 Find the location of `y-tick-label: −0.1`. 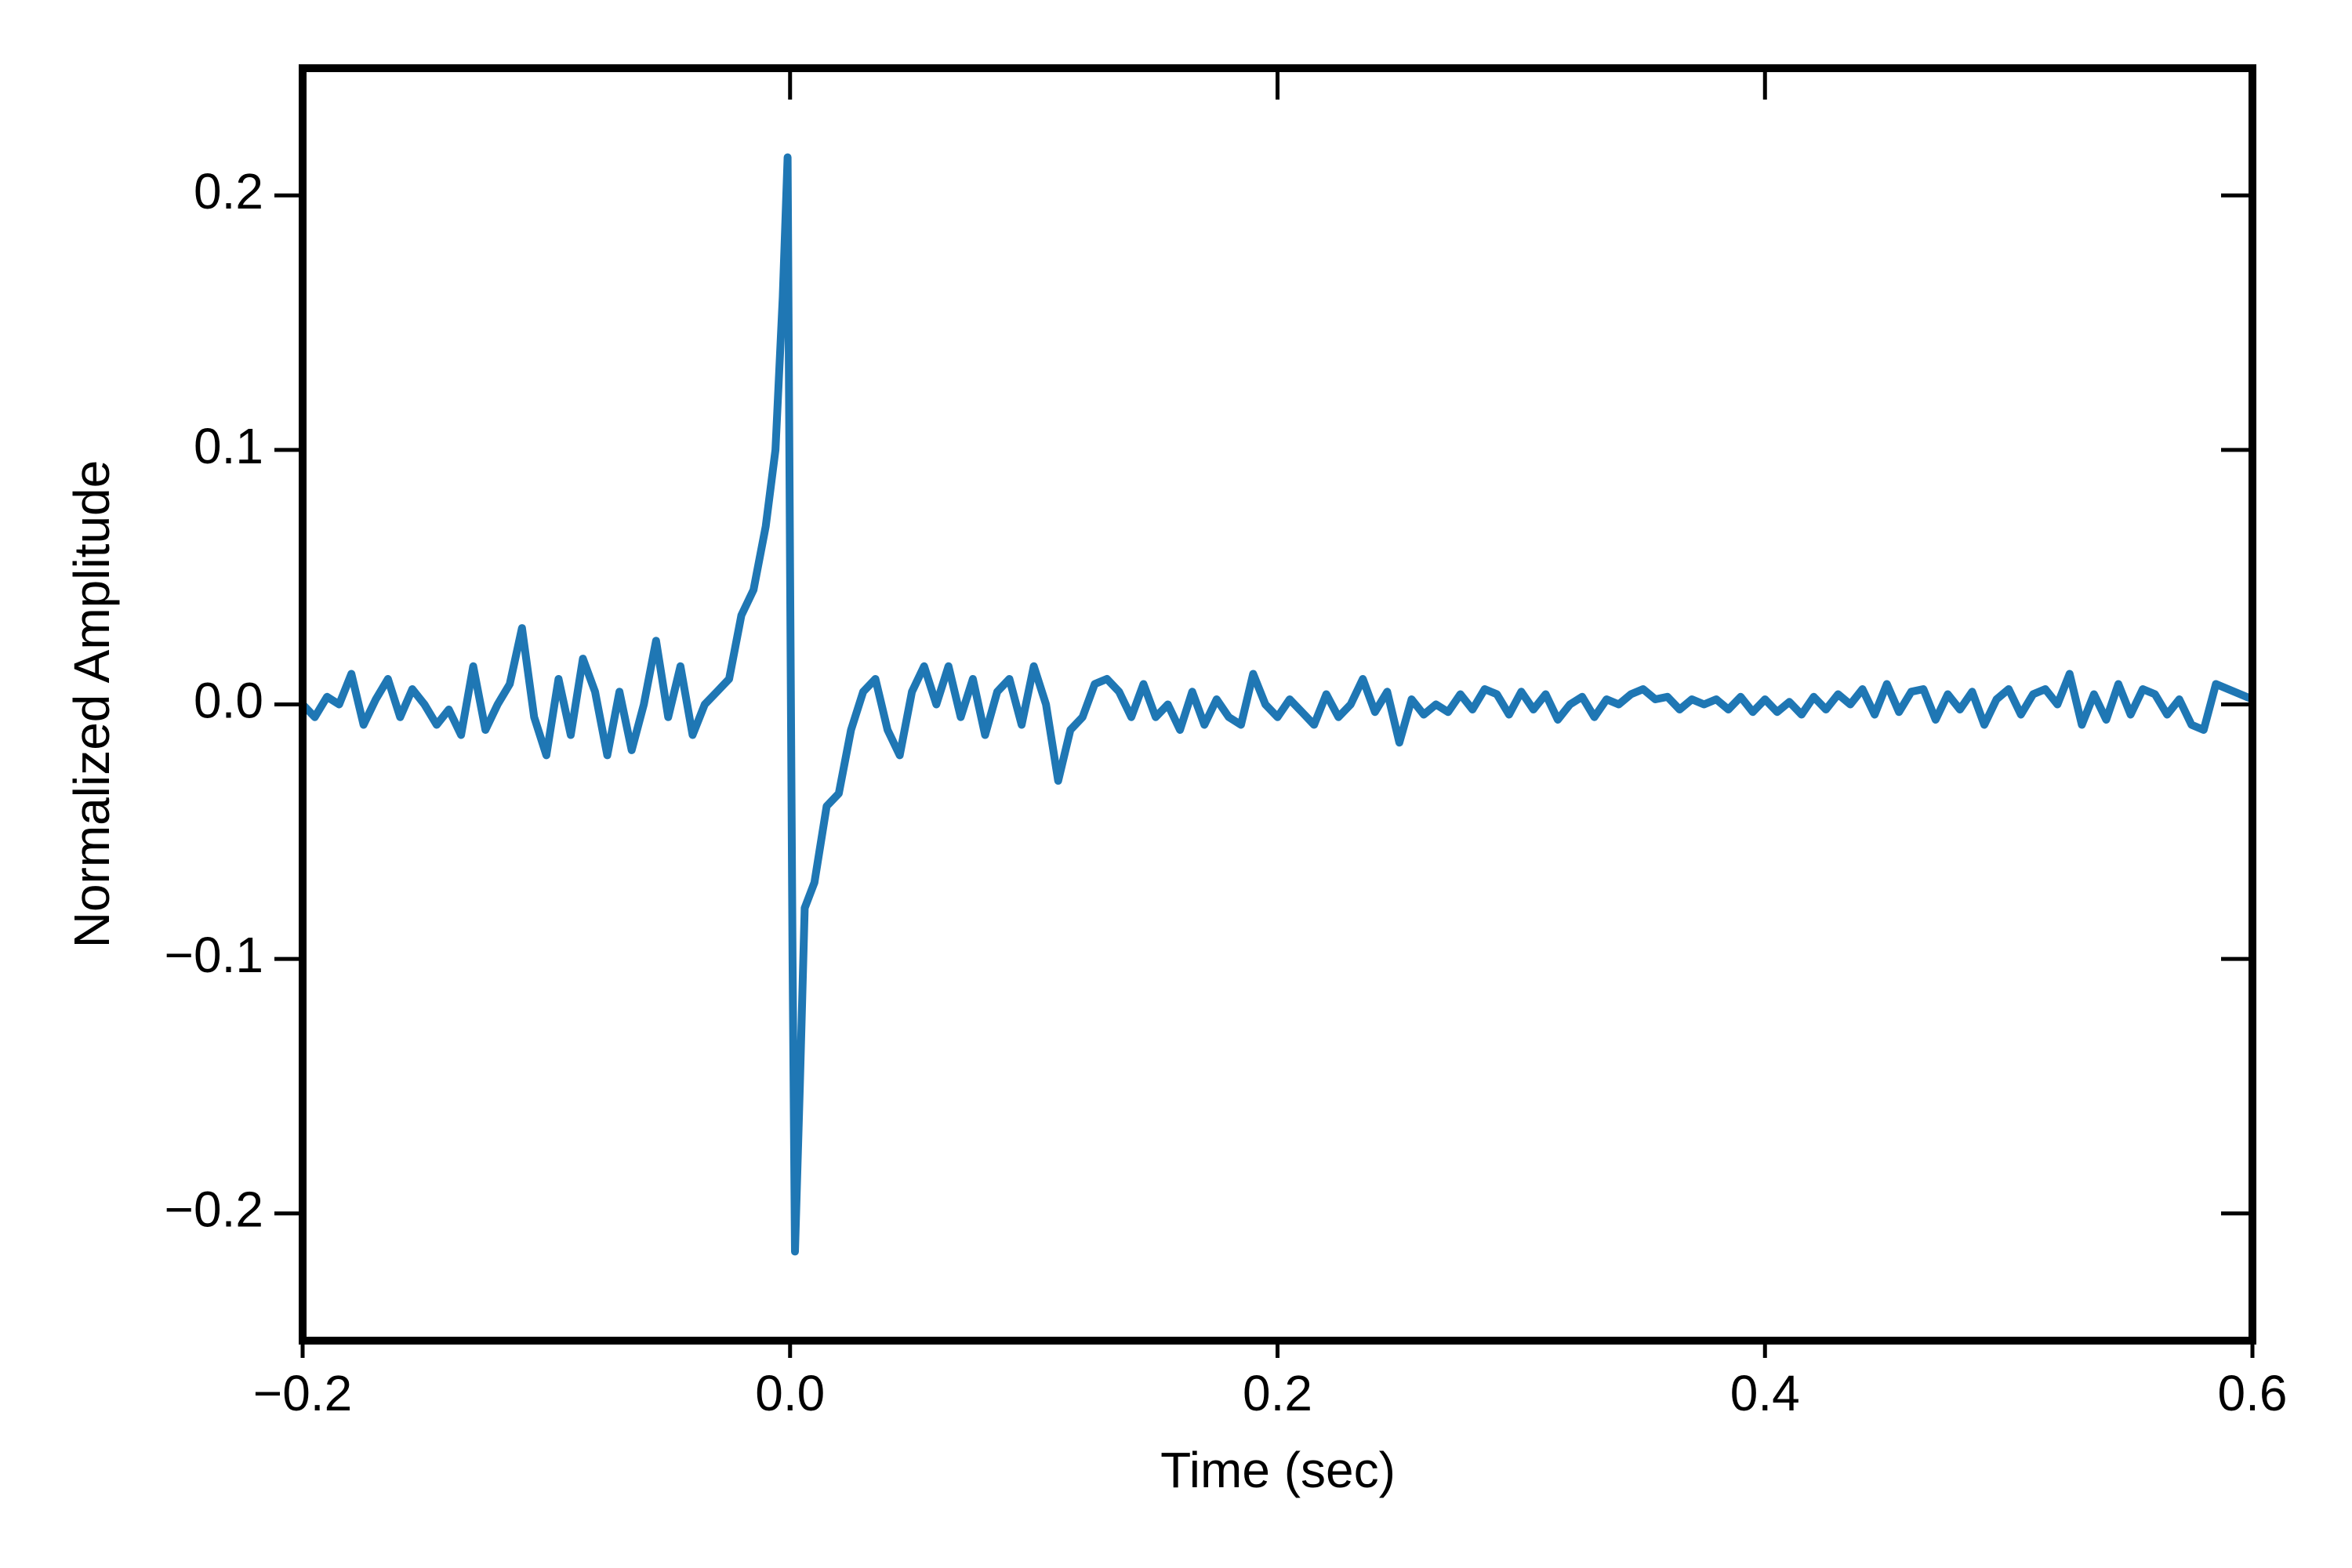

y-tick-label: −0.1 is located at coordinates (214, 955).